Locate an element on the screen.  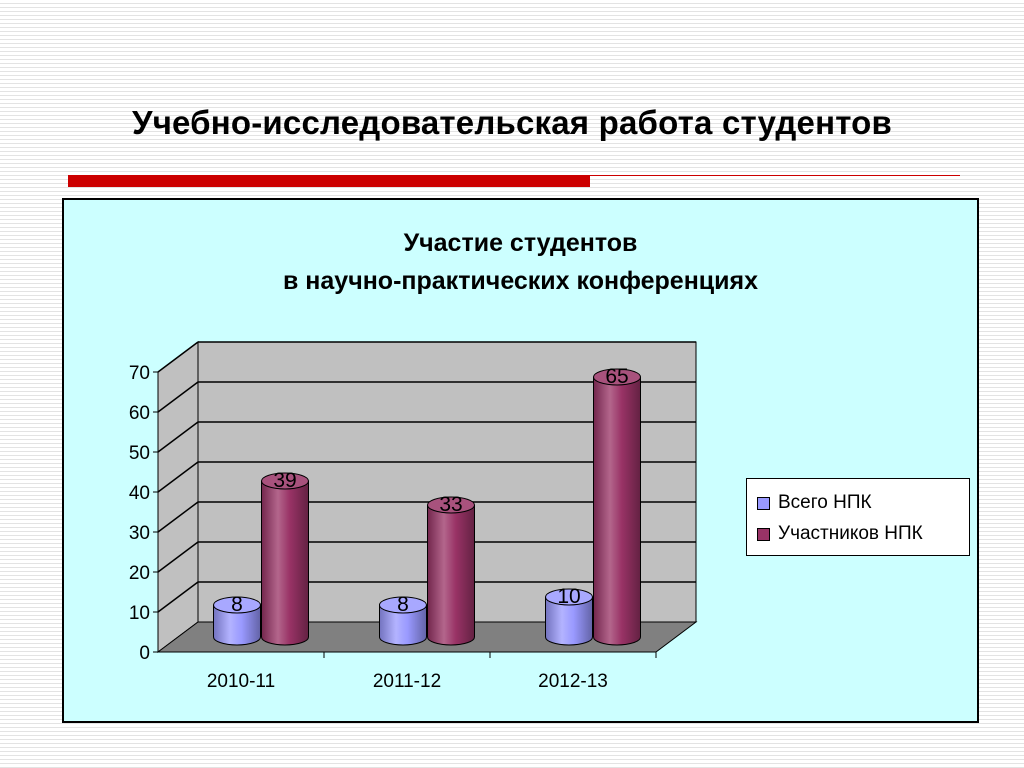
legend-swatch-participants is located at coordinates (763, 534).